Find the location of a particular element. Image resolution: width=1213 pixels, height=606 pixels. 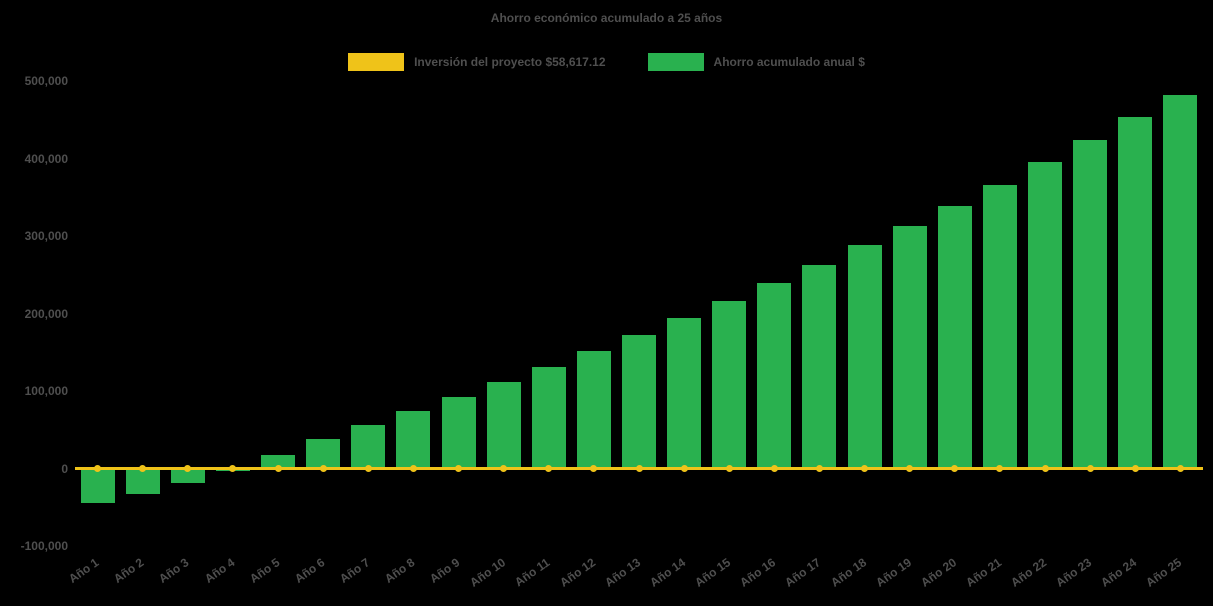

y-tick-label: 400,000 is located at coordinates (46, 158).